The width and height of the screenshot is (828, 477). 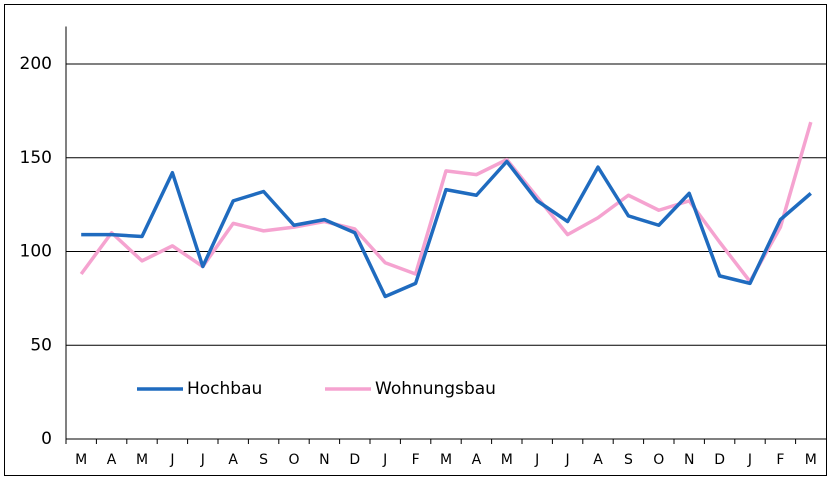 What do you see at coordinates (36, 158) in the screenshot?
I see `y-tick-label: 150` at bounding box center [36, 158].